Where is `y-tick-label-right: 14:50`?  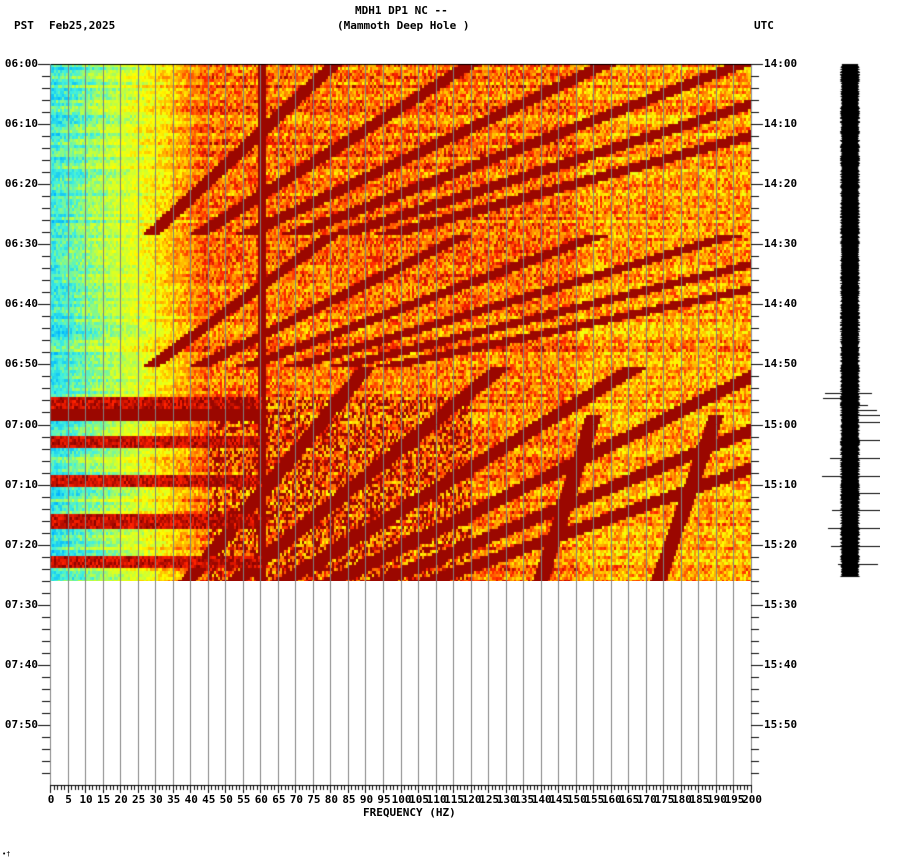 y-tick-label-right: 14:50 is located at coordinates (781, 364).